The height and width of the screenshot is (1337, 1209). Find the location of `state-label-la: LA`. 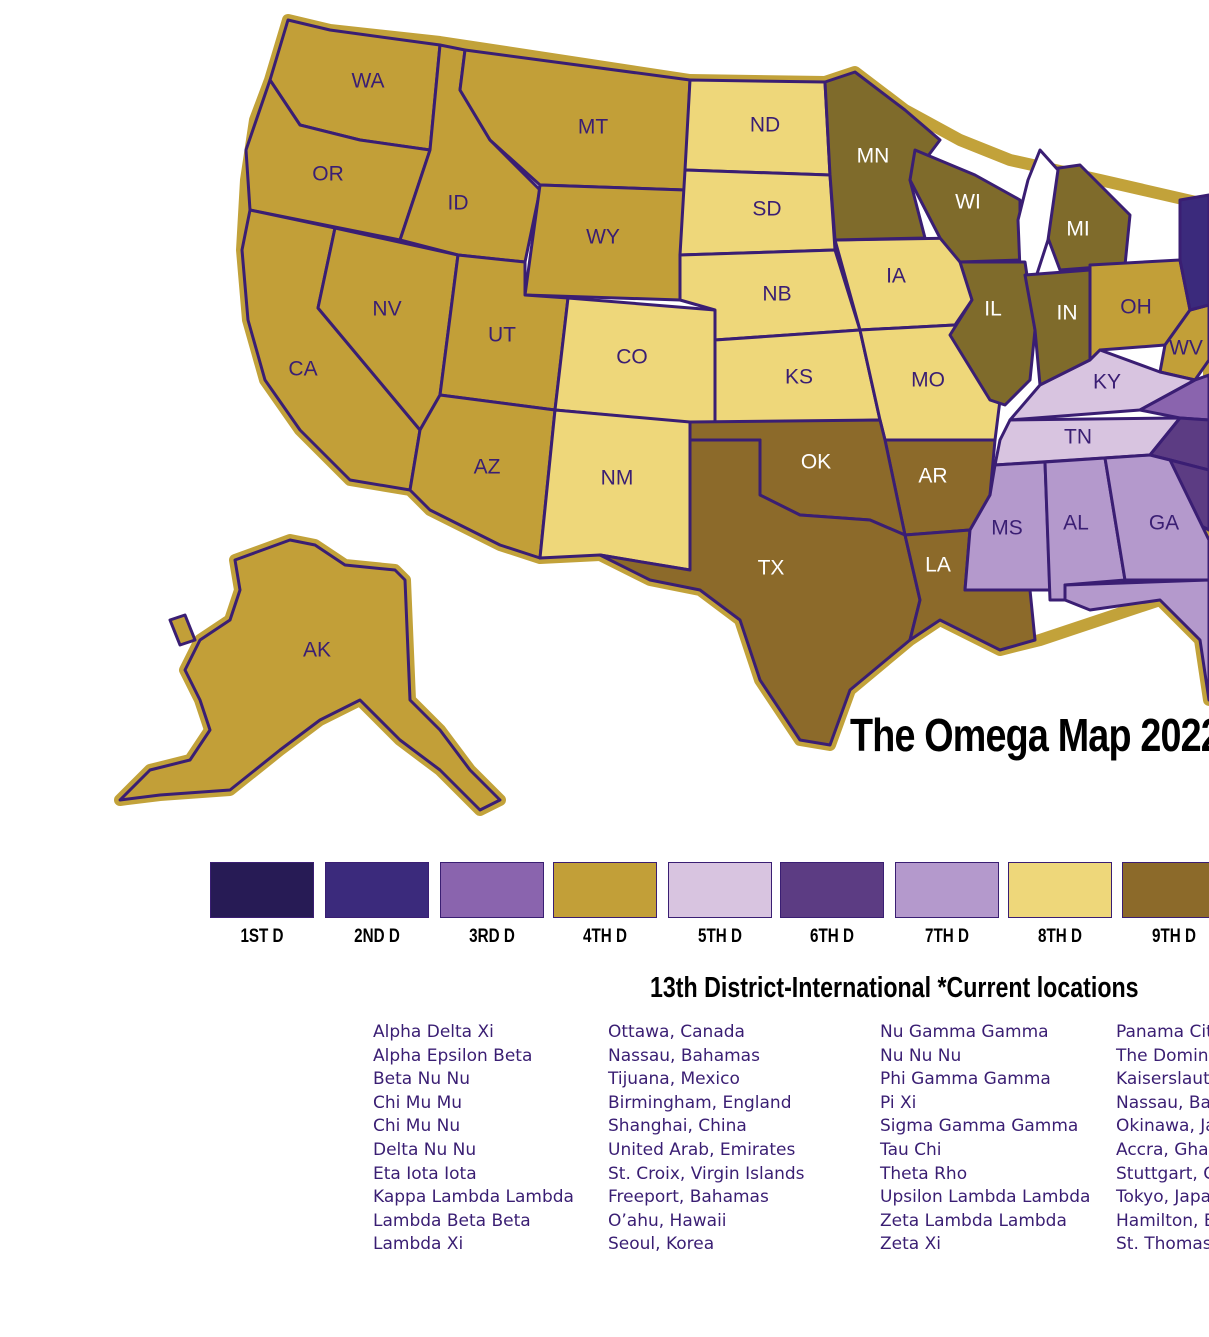

state-label-la: LA is located at coordinates (938, 565).